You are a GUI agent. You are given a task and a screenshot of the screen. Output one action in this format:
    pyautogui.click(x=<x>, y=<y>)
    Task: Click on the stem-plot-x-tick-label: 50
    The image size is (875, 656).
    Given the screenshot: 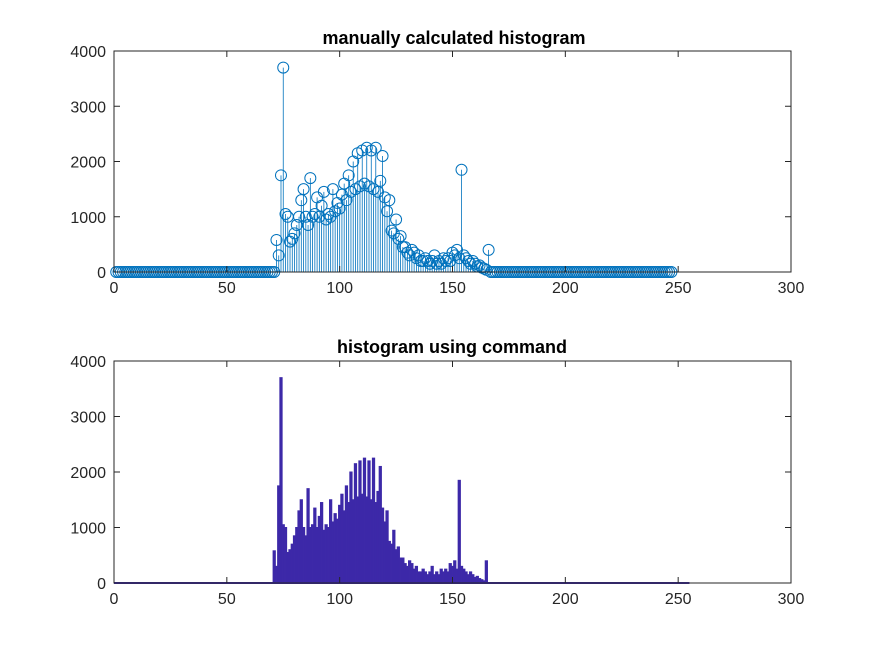 What is the action you would take?
    pyautogui.click(x=227, y=288)
    